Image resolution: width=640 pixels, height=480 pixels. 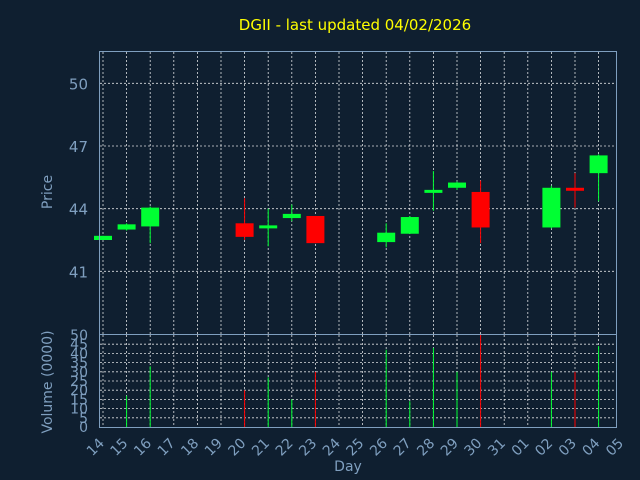 I want to click on volume-tick-label: 0, so click(x=83, y=428).